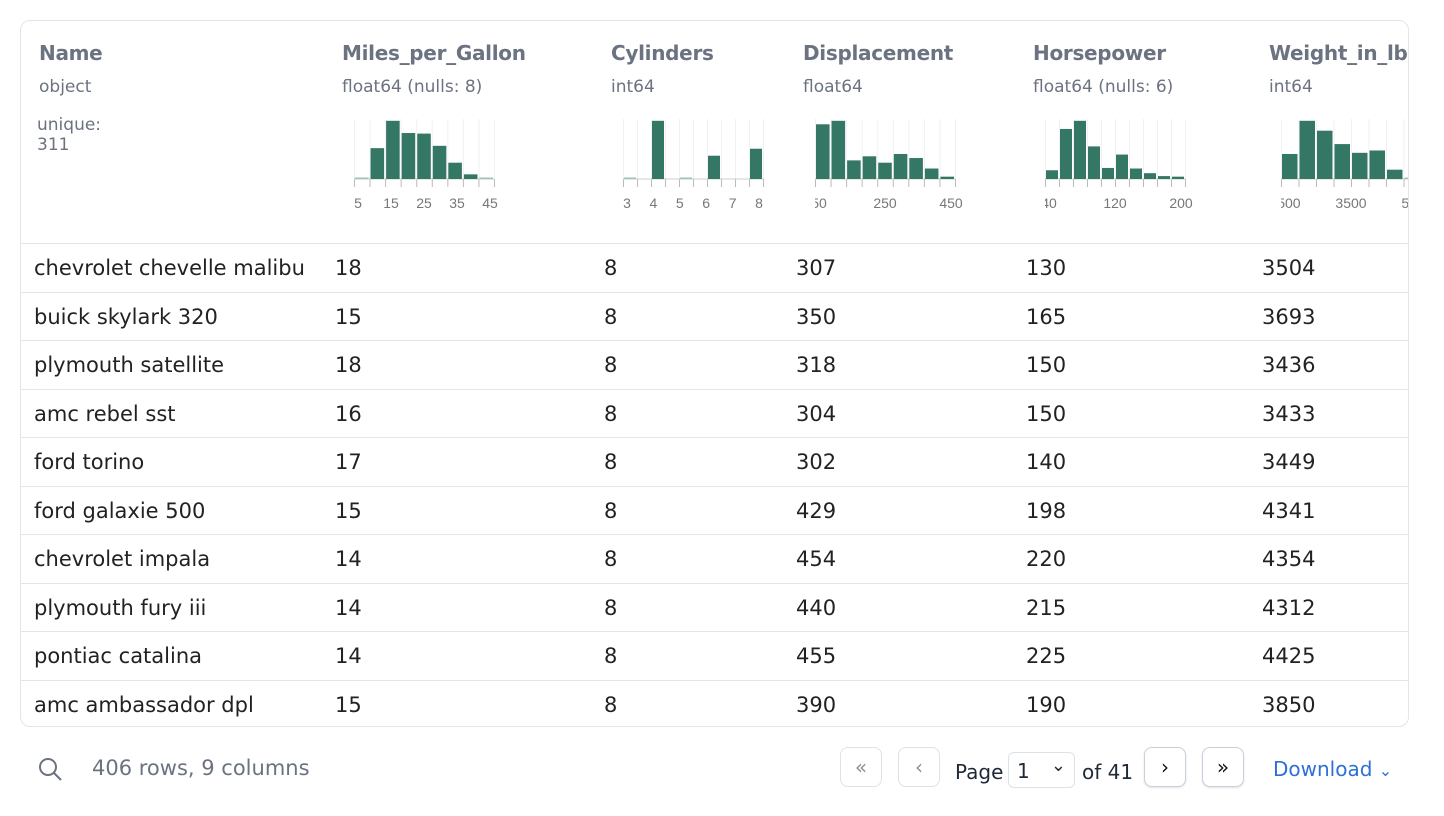  I want to click on chevron-right-icon: ›, so click(1165, 767).